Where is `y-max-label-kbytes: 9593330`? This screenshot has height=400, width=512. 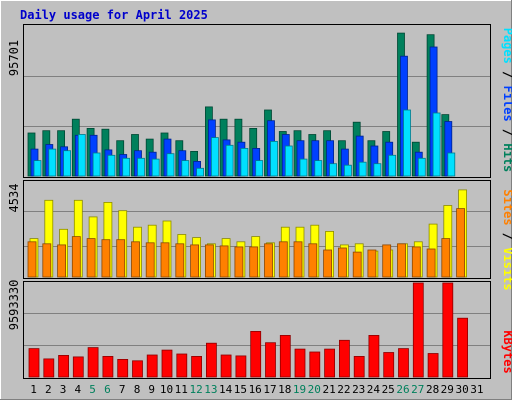 y-max-label-kbytes: 9593330 is located at coordinates (14, 305).